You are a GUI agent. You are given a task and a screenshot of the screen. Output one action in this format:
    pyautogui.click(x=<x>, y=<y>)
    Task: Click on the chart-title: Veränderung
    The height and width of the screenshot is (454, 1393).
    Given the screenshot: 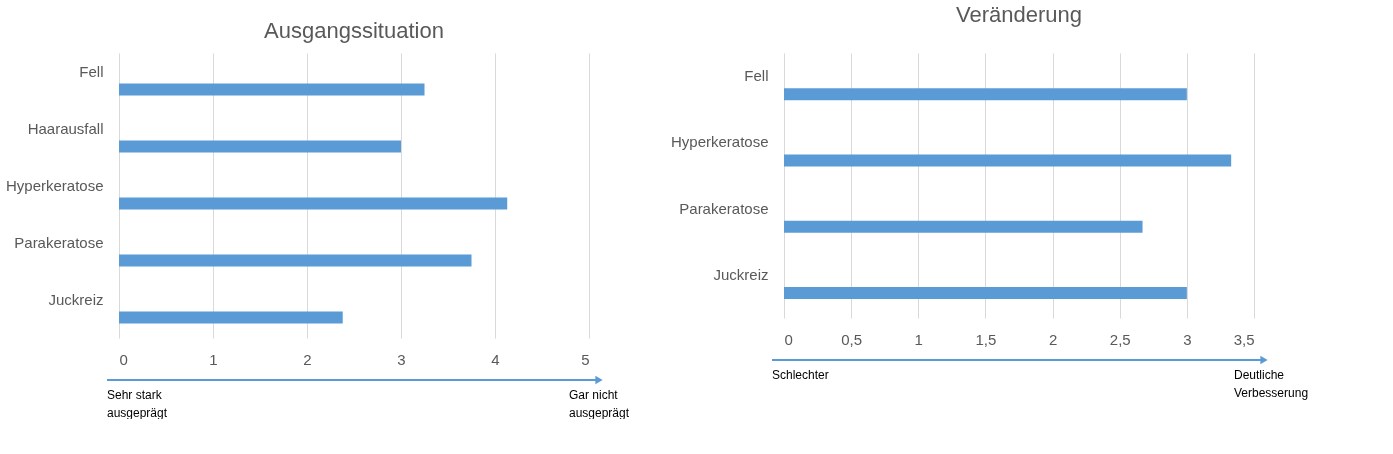 What is the action you would take?
    pyautogui.click(x=1019, y=14)
    